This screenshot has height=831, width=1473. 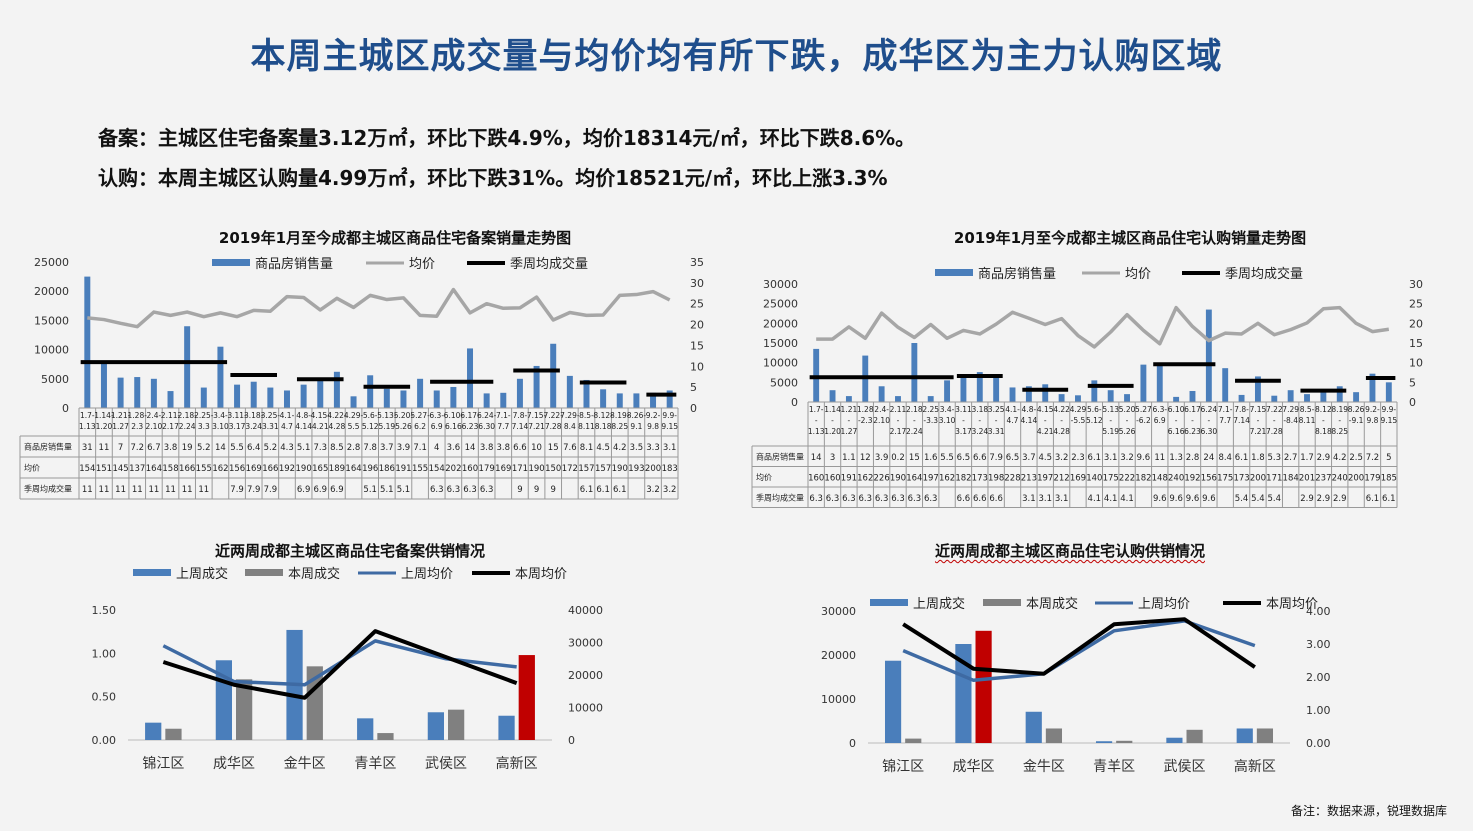 What do you see at coordinates (1127, 499) in the screenshot?
I see `table-cell: 4.1` at bounding box center [1127, 499].